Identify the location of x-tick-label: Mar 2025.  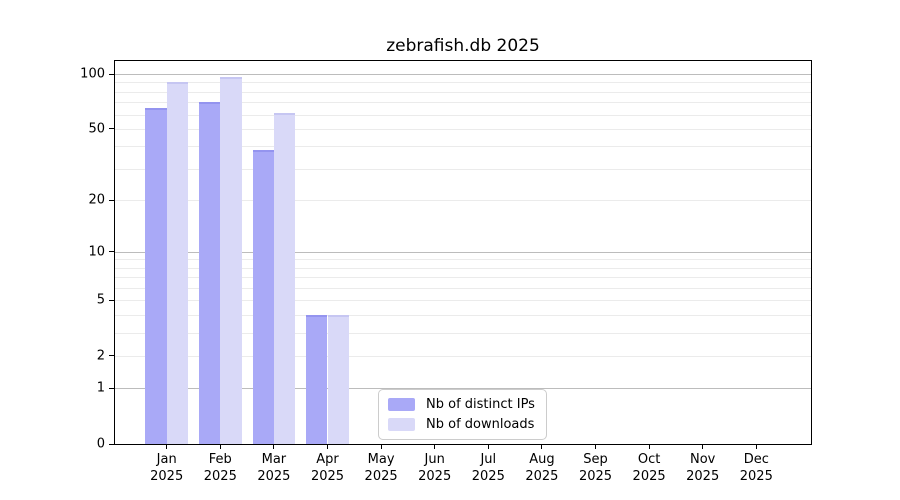
(274, 468).